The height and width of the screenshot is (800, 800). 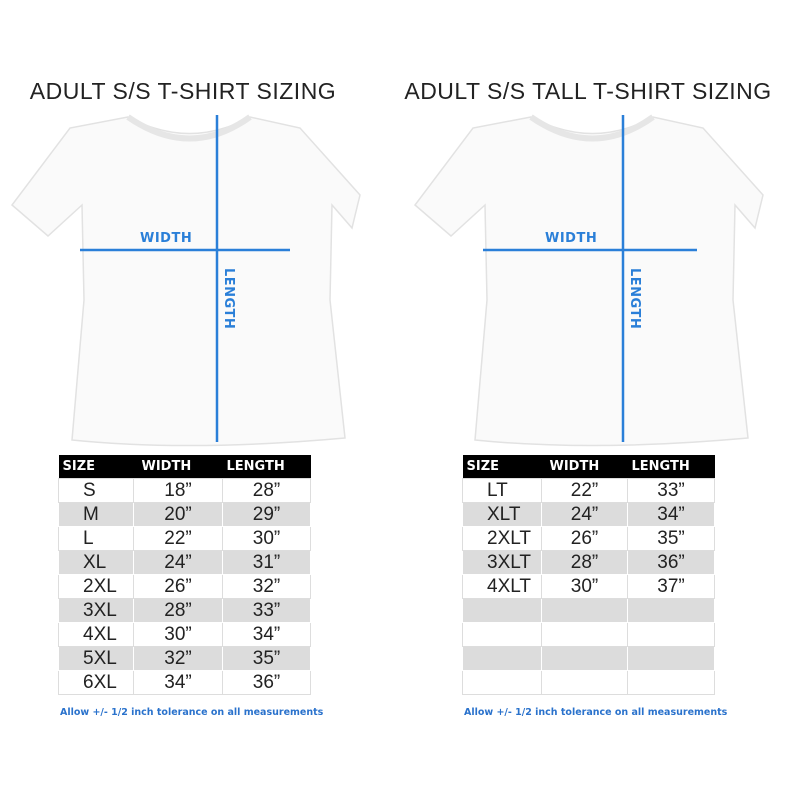 What do you see at coordinates (96, 634) in the screenshot?
I see `table-cell: 4XL` at bounding box center [96, 634].